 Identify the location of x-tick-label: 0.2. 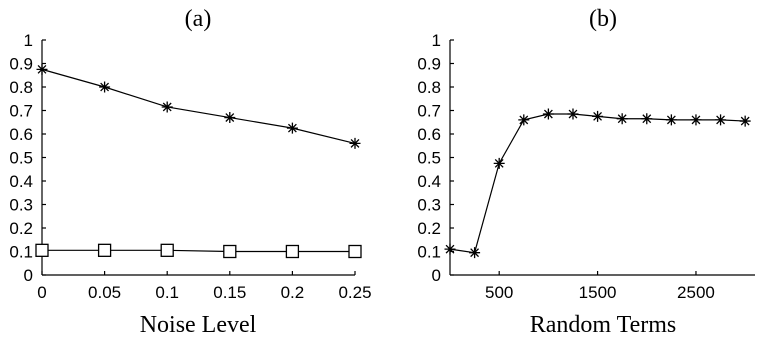
(293, 292).